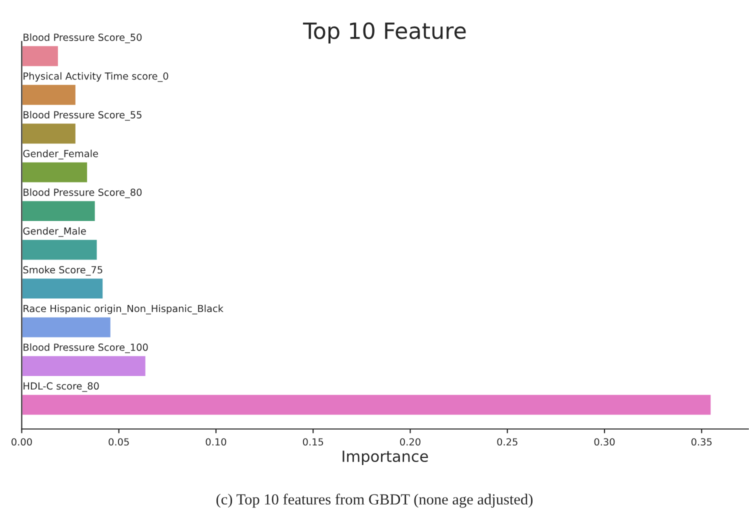 The width and height of the screenshot is (749, 520). What do you see at coordinates (385, 457) in the screenshot?
I see `x-axis-title: Importance` at bounding box center [385, 457].